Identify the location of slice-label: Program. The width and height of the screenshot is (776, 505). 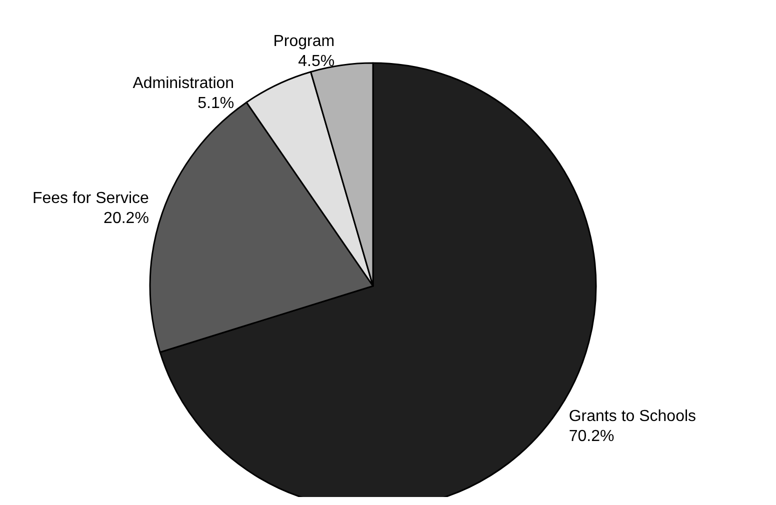
(304, 41).